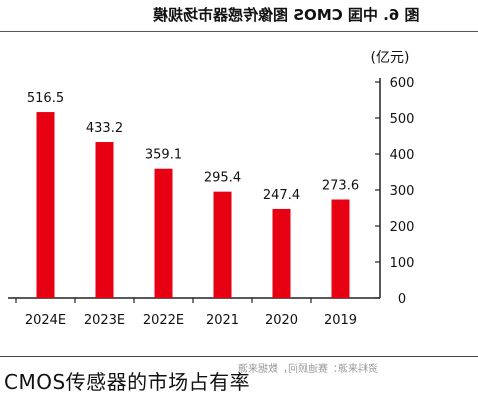 The height and width of the screenshot is (400, 478). I want to click on figure-bottom-rule, so click(239, 356).